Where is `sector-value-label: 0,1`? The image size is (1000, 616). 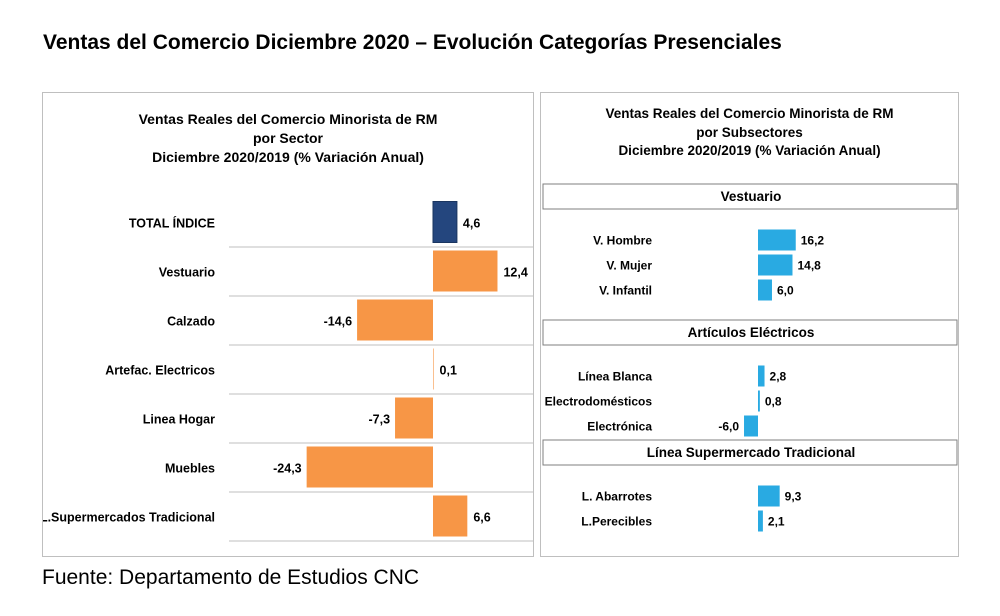 sector-value-label: 0,1 is located at coordinates (448, 371).